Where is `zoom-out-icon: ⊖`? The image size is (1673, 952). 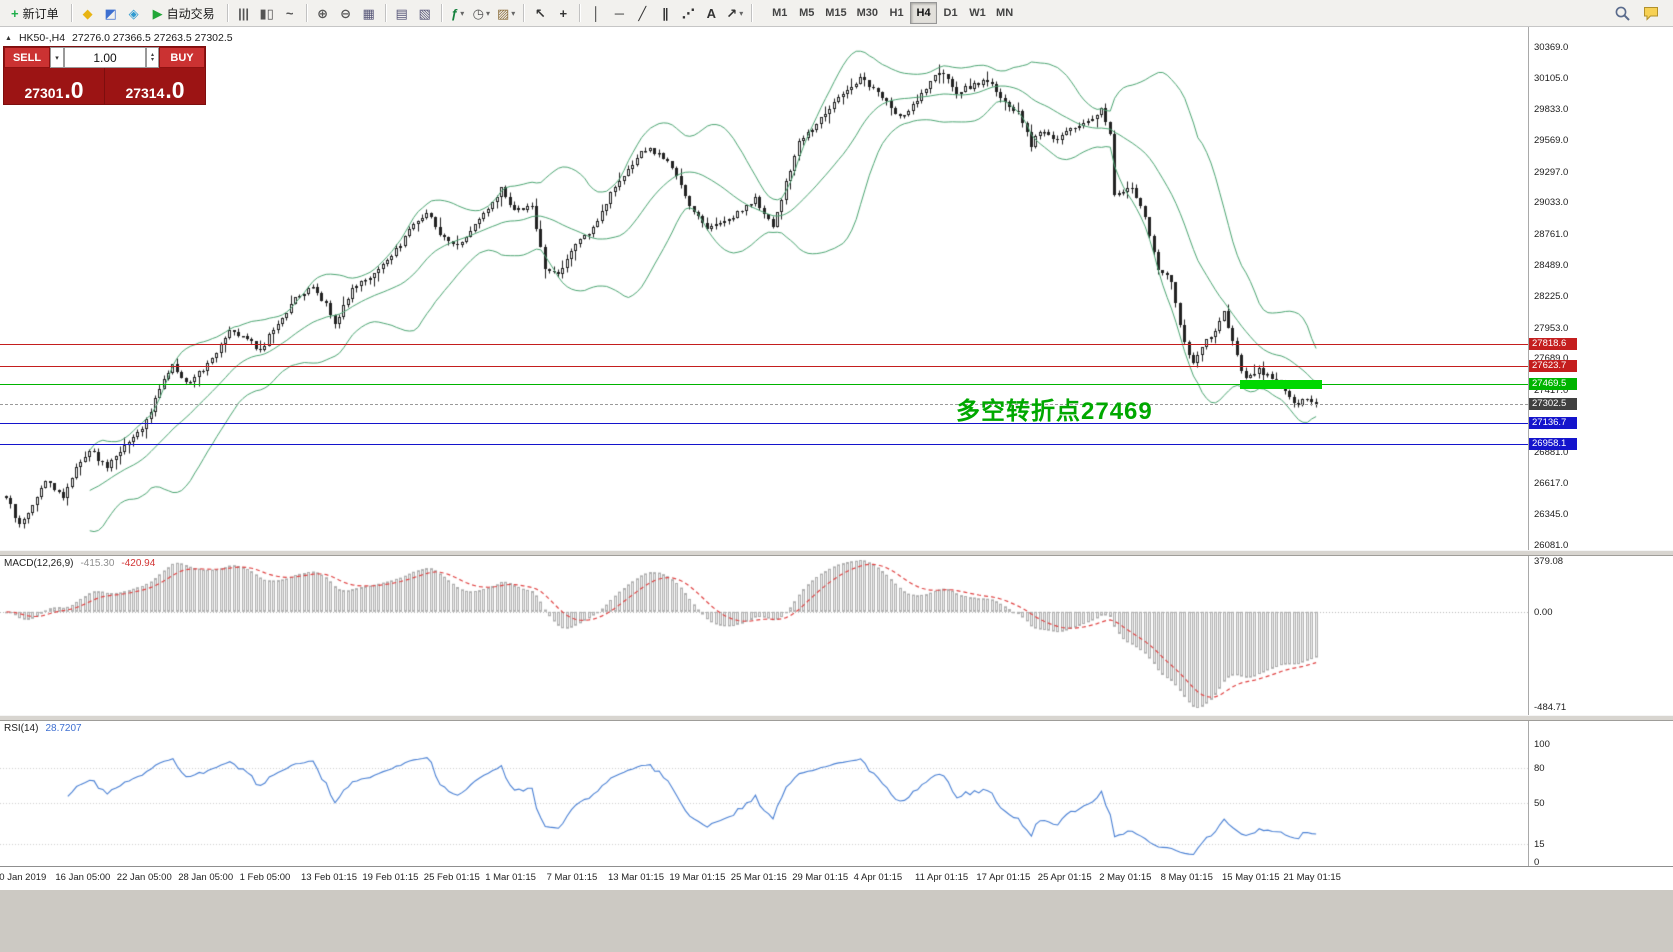
zoom-out-icon: ⊖ is located at coordinates (346, 13).